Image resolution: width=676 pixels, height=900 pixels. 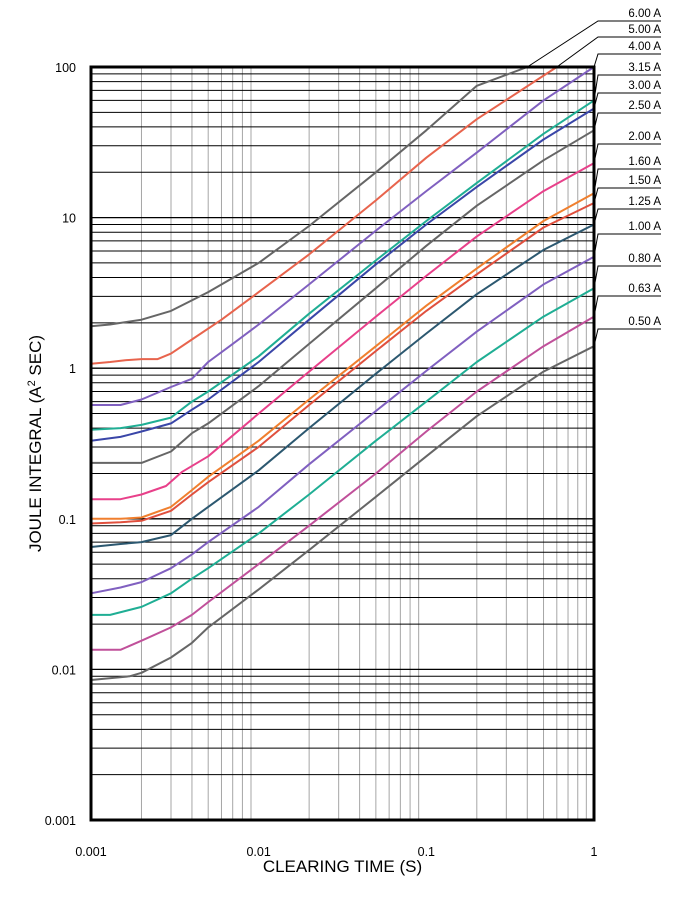 I want to click on y-axis-title: JOULE INTEGRAL (A2 SEC), so click(x=35, y=443).